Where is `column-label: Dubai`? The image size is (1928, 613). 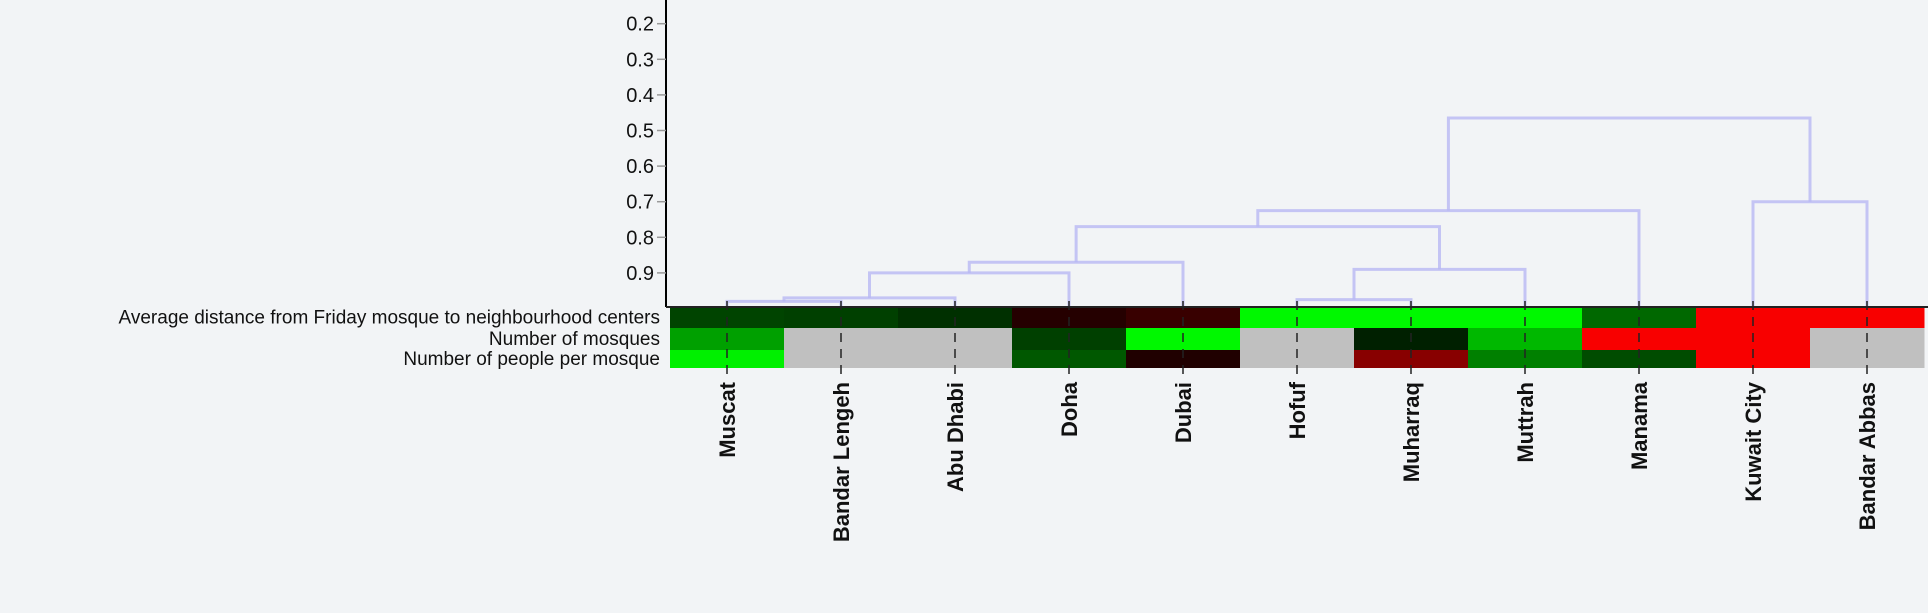
column-label: Dubai is located at coordinates (1183, 412).